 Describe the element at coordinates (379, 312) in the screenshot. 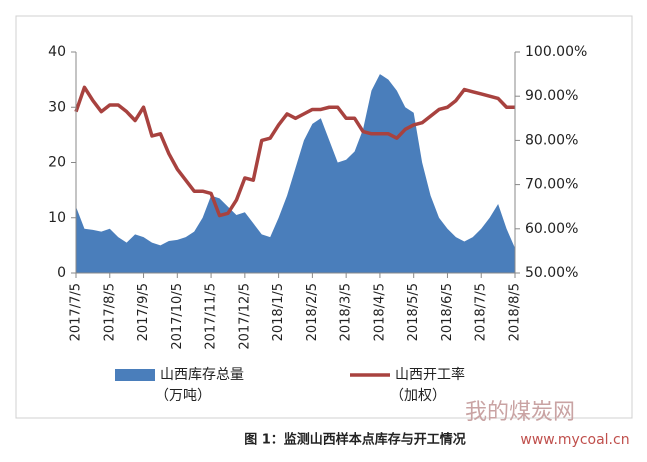

I see `x-tick-label: 2018/4/5` at that location.